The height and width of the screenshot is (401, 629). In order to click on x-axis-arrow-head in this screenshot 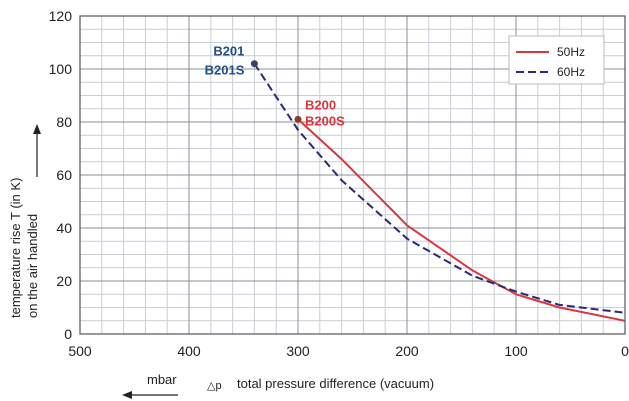, I will do `click(127, 395)`.